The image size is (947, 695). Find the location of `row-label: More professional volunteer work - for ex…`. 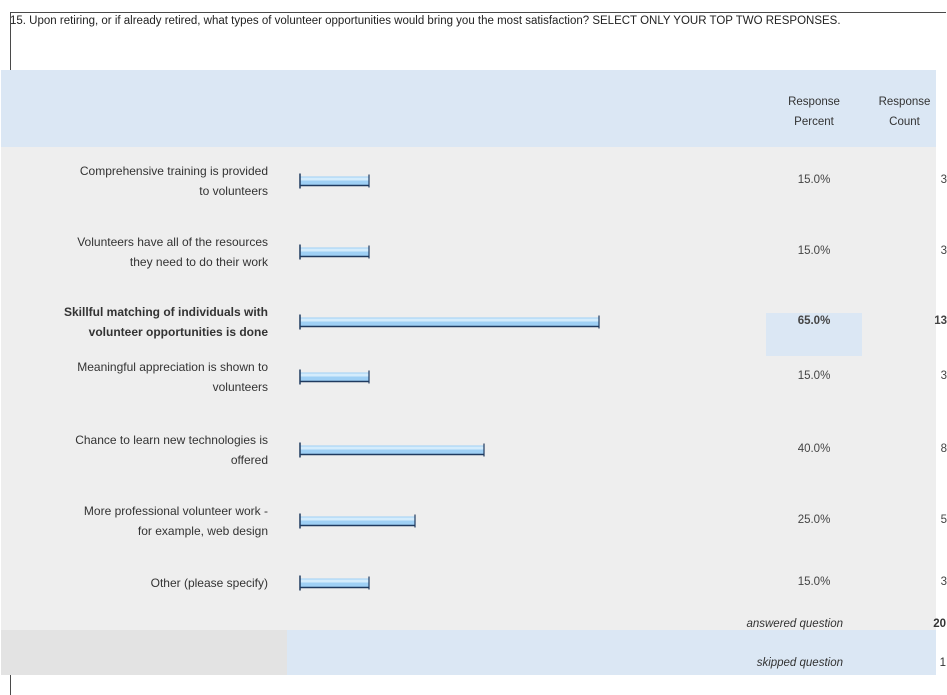

row-label: More professional volunteer work - for ex… is located at coordinates (134, 521).